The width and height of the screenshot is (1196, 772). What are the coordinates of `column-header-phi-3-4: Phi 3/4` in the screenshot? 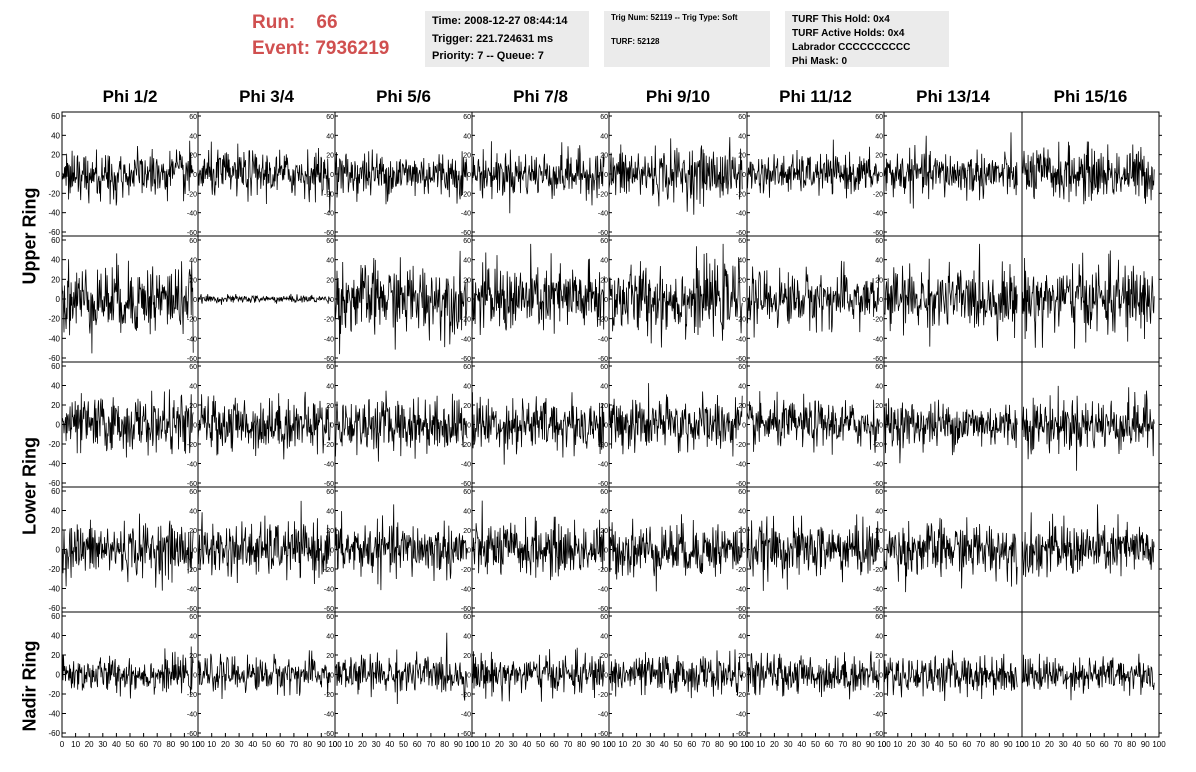 It's located at (266, 96).